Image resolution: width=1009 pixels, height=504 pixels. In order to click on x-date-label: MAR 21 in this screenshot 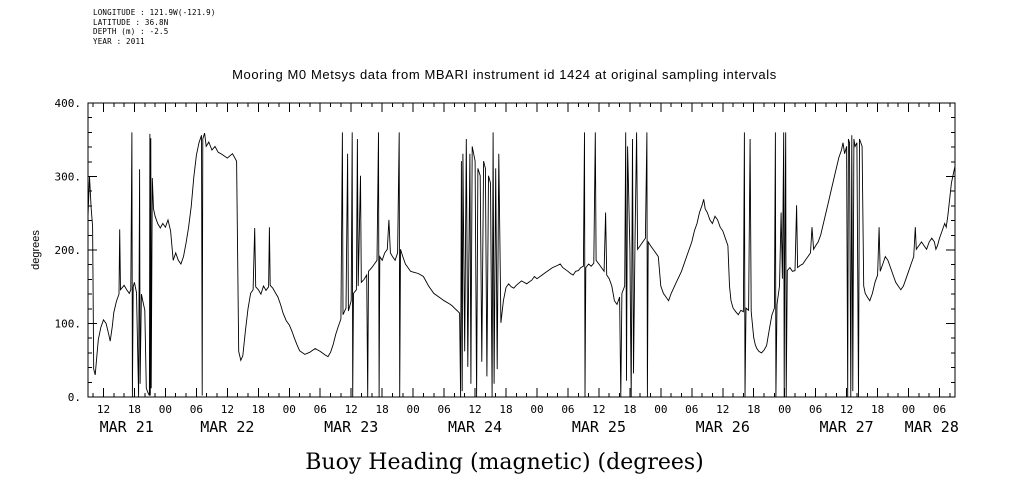, I will do `click(127, 427)`.